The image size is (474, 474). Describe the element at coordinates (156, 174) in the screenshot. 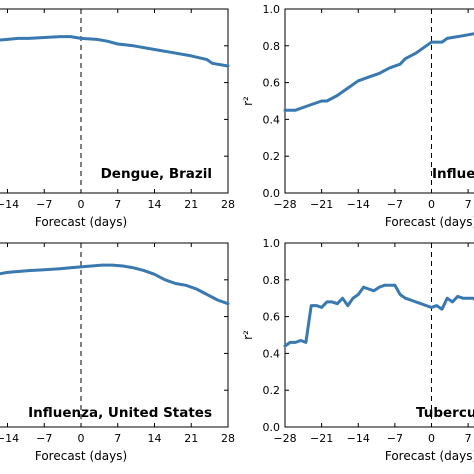

I see `panel-title: Dengue, Brazil` at that location.